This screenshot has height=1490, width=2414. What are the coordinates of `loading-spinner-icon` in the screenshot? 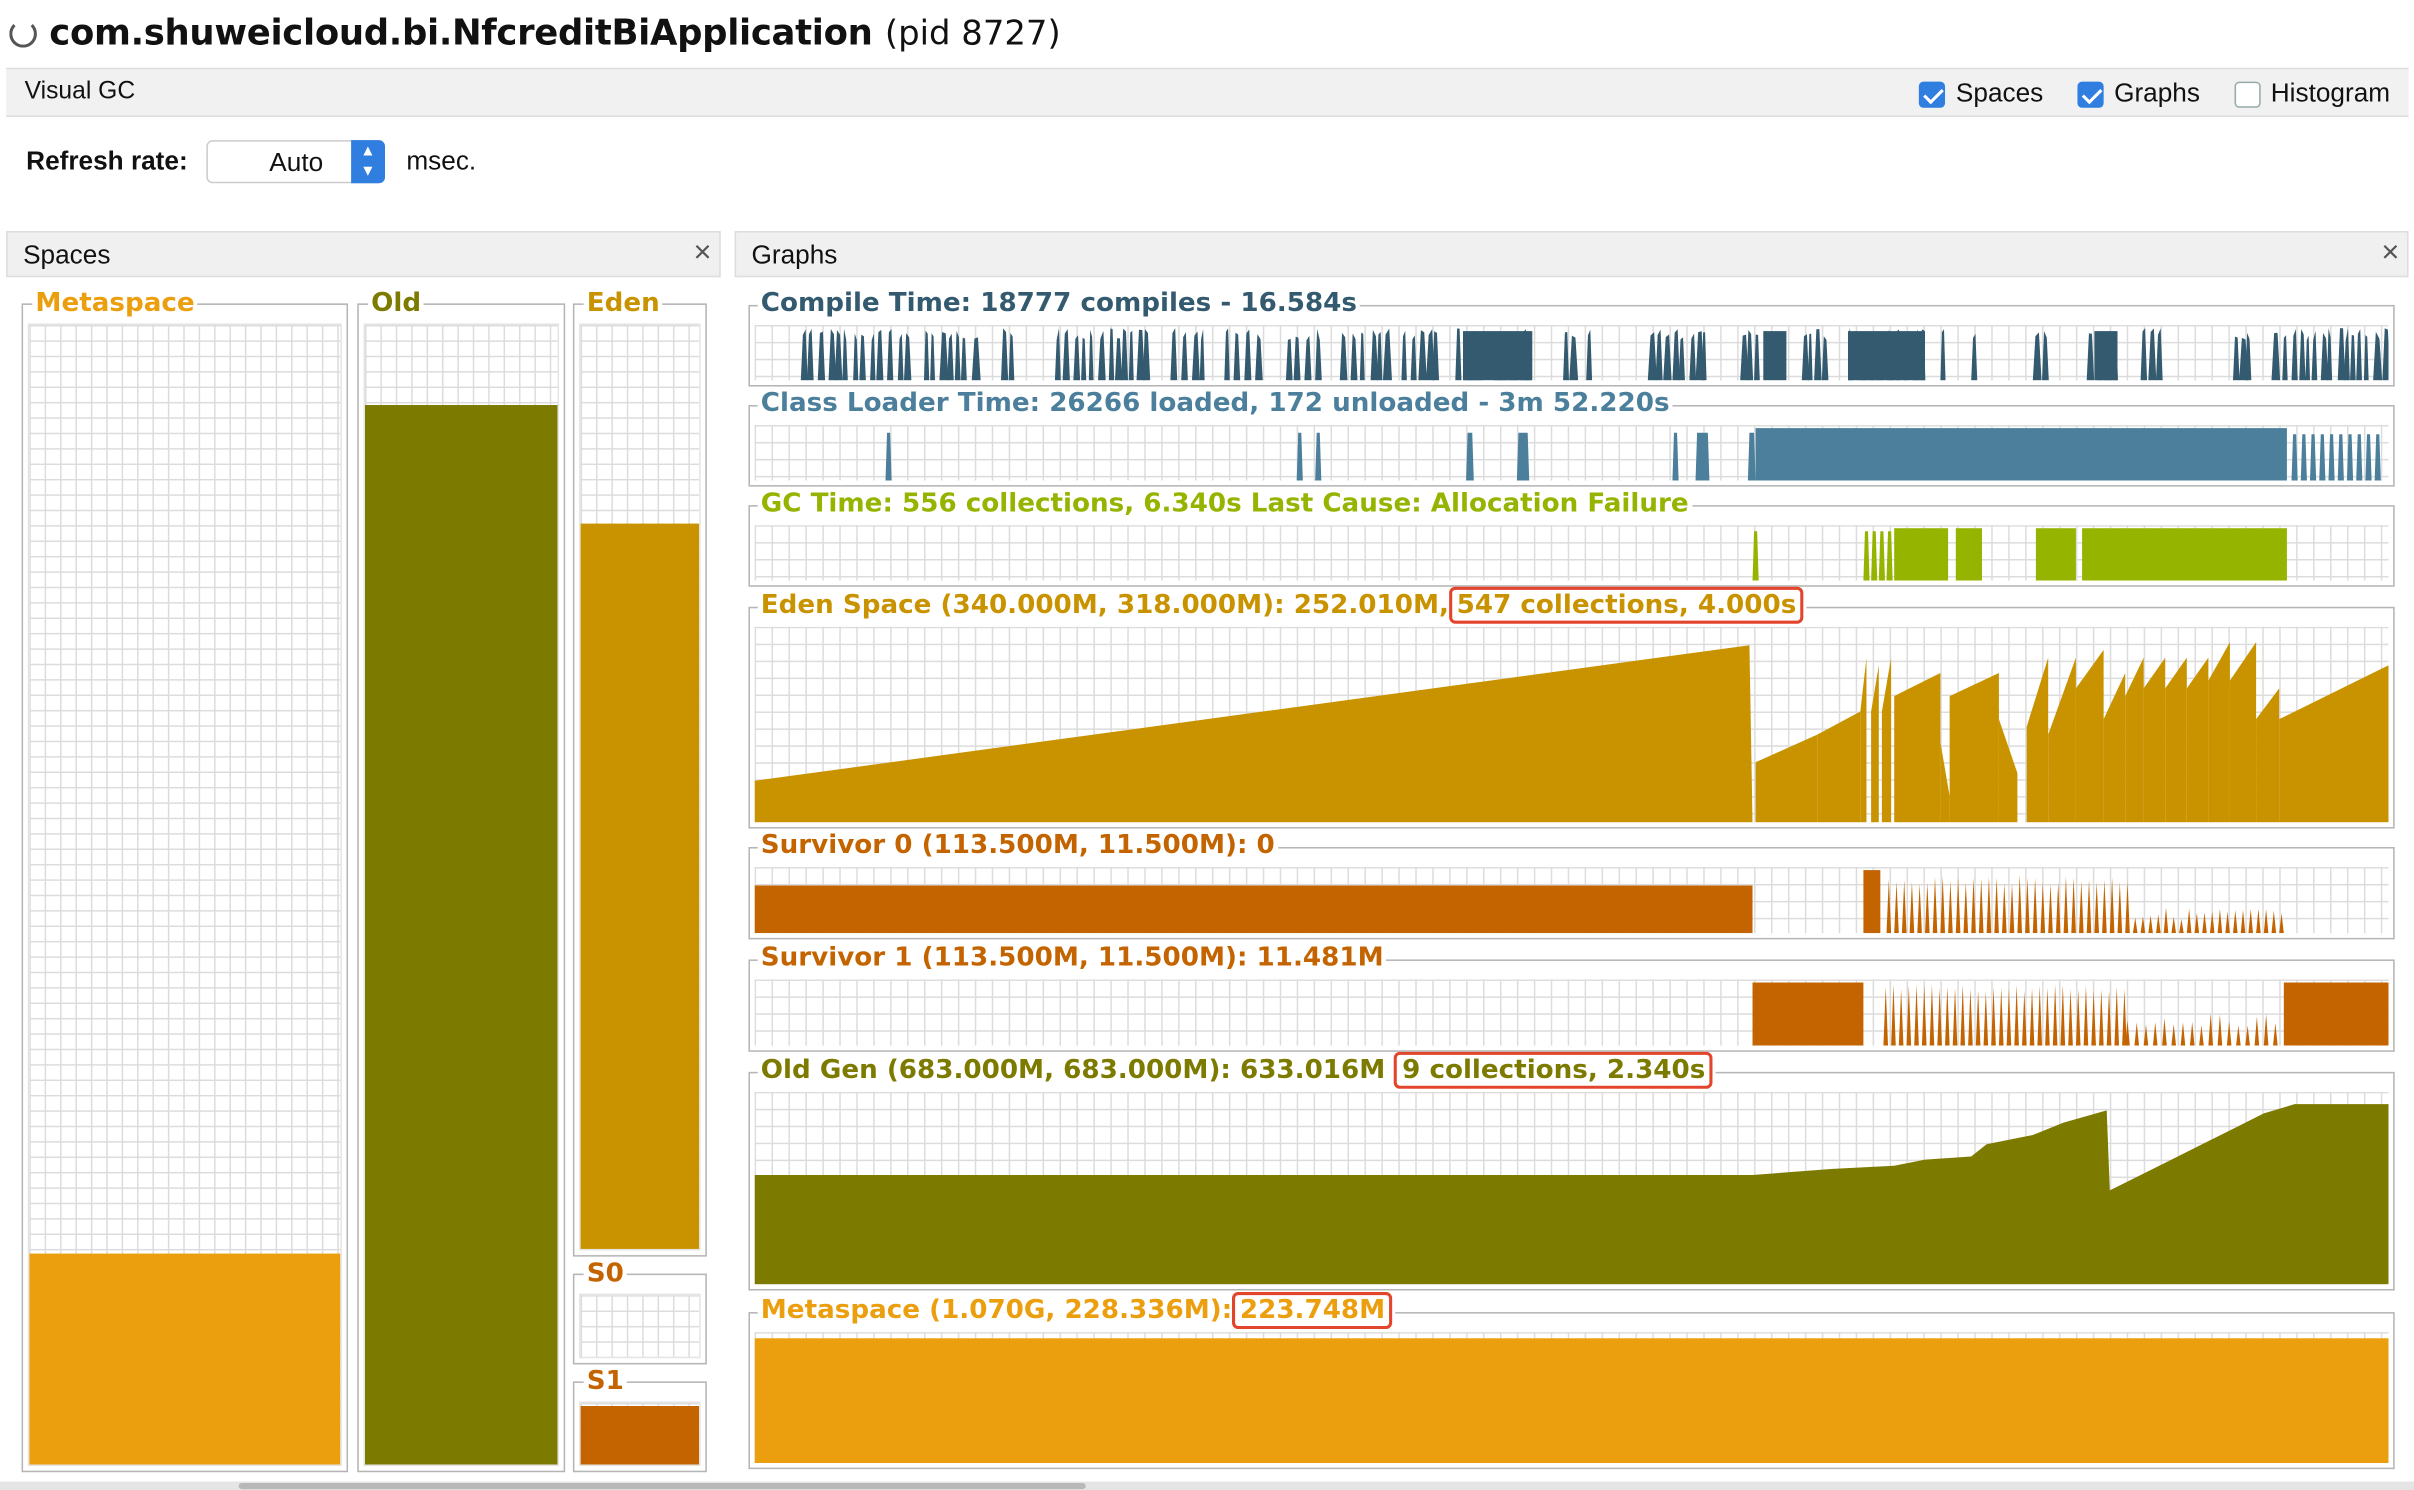 It's located at (23, 34).